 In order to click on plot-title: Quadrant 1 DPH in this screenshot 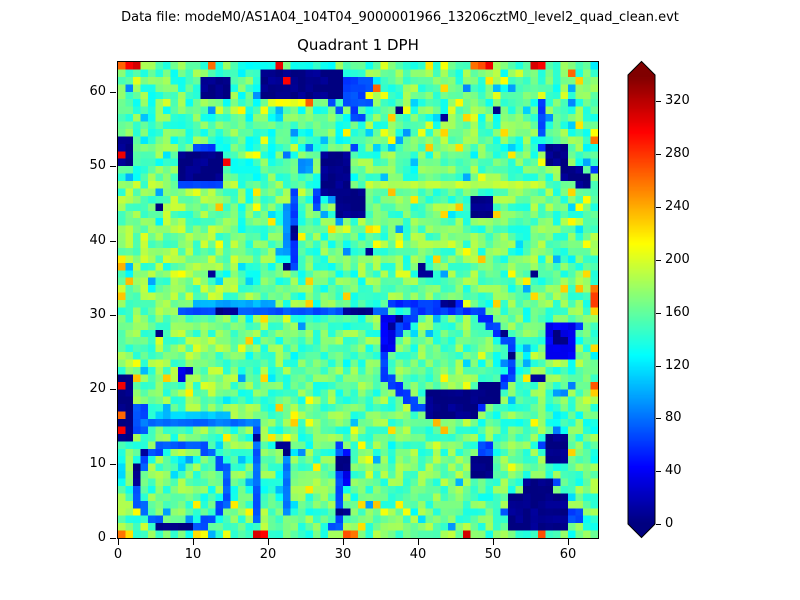, I will do `click(358, 45)`.